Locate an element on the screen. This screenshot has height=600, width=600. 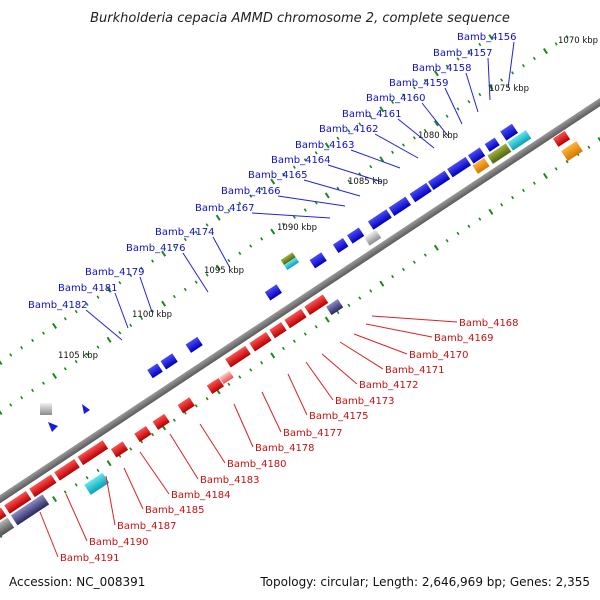
gene-label-forward: Bamb_4176 is located at coordinates (156, 248).